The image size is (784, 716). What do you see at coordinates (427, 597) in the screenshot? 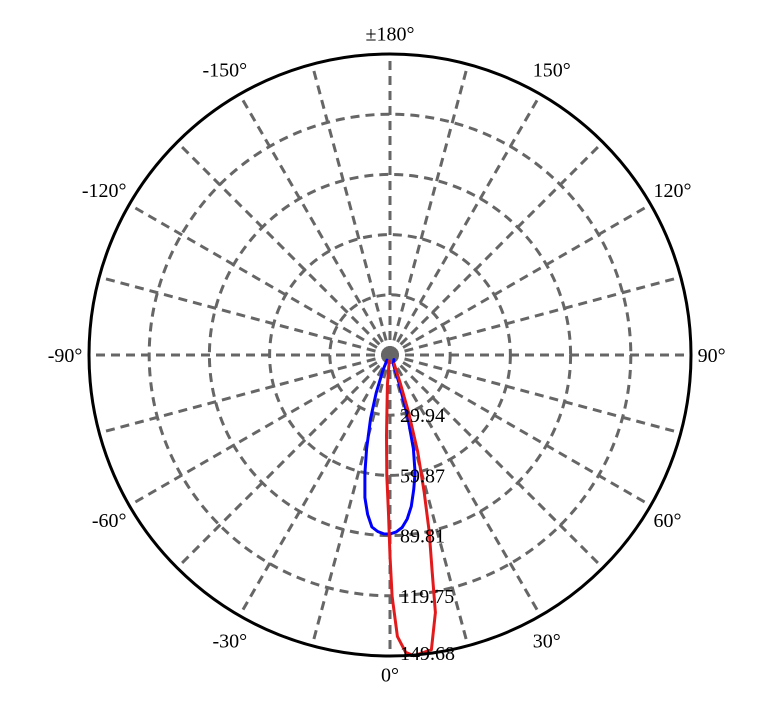
I see `radial-tick-label: 119.75` at bounding box center [427, 597].